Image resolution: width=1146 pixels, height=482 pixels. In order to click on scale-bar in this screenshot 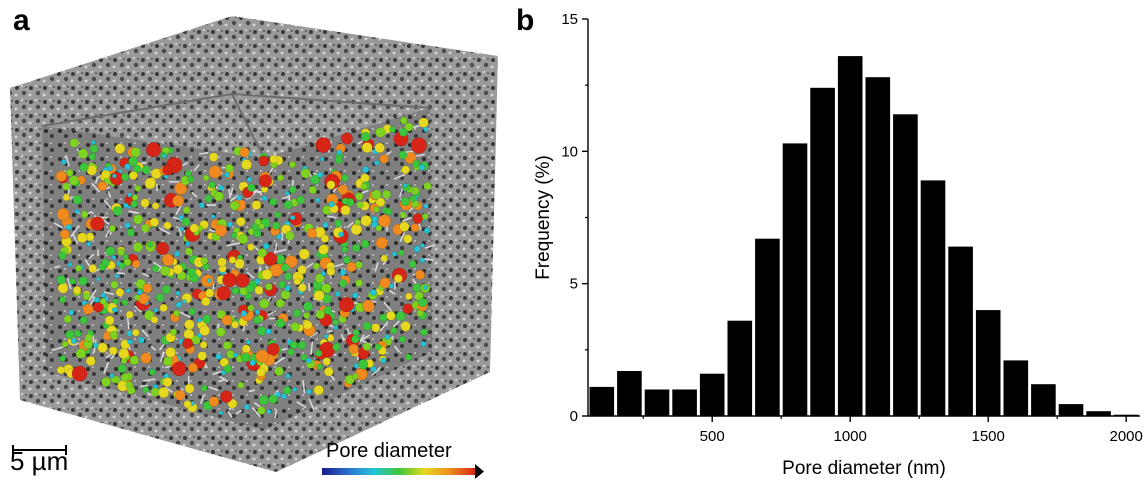, I will do `click(39, 450)`.